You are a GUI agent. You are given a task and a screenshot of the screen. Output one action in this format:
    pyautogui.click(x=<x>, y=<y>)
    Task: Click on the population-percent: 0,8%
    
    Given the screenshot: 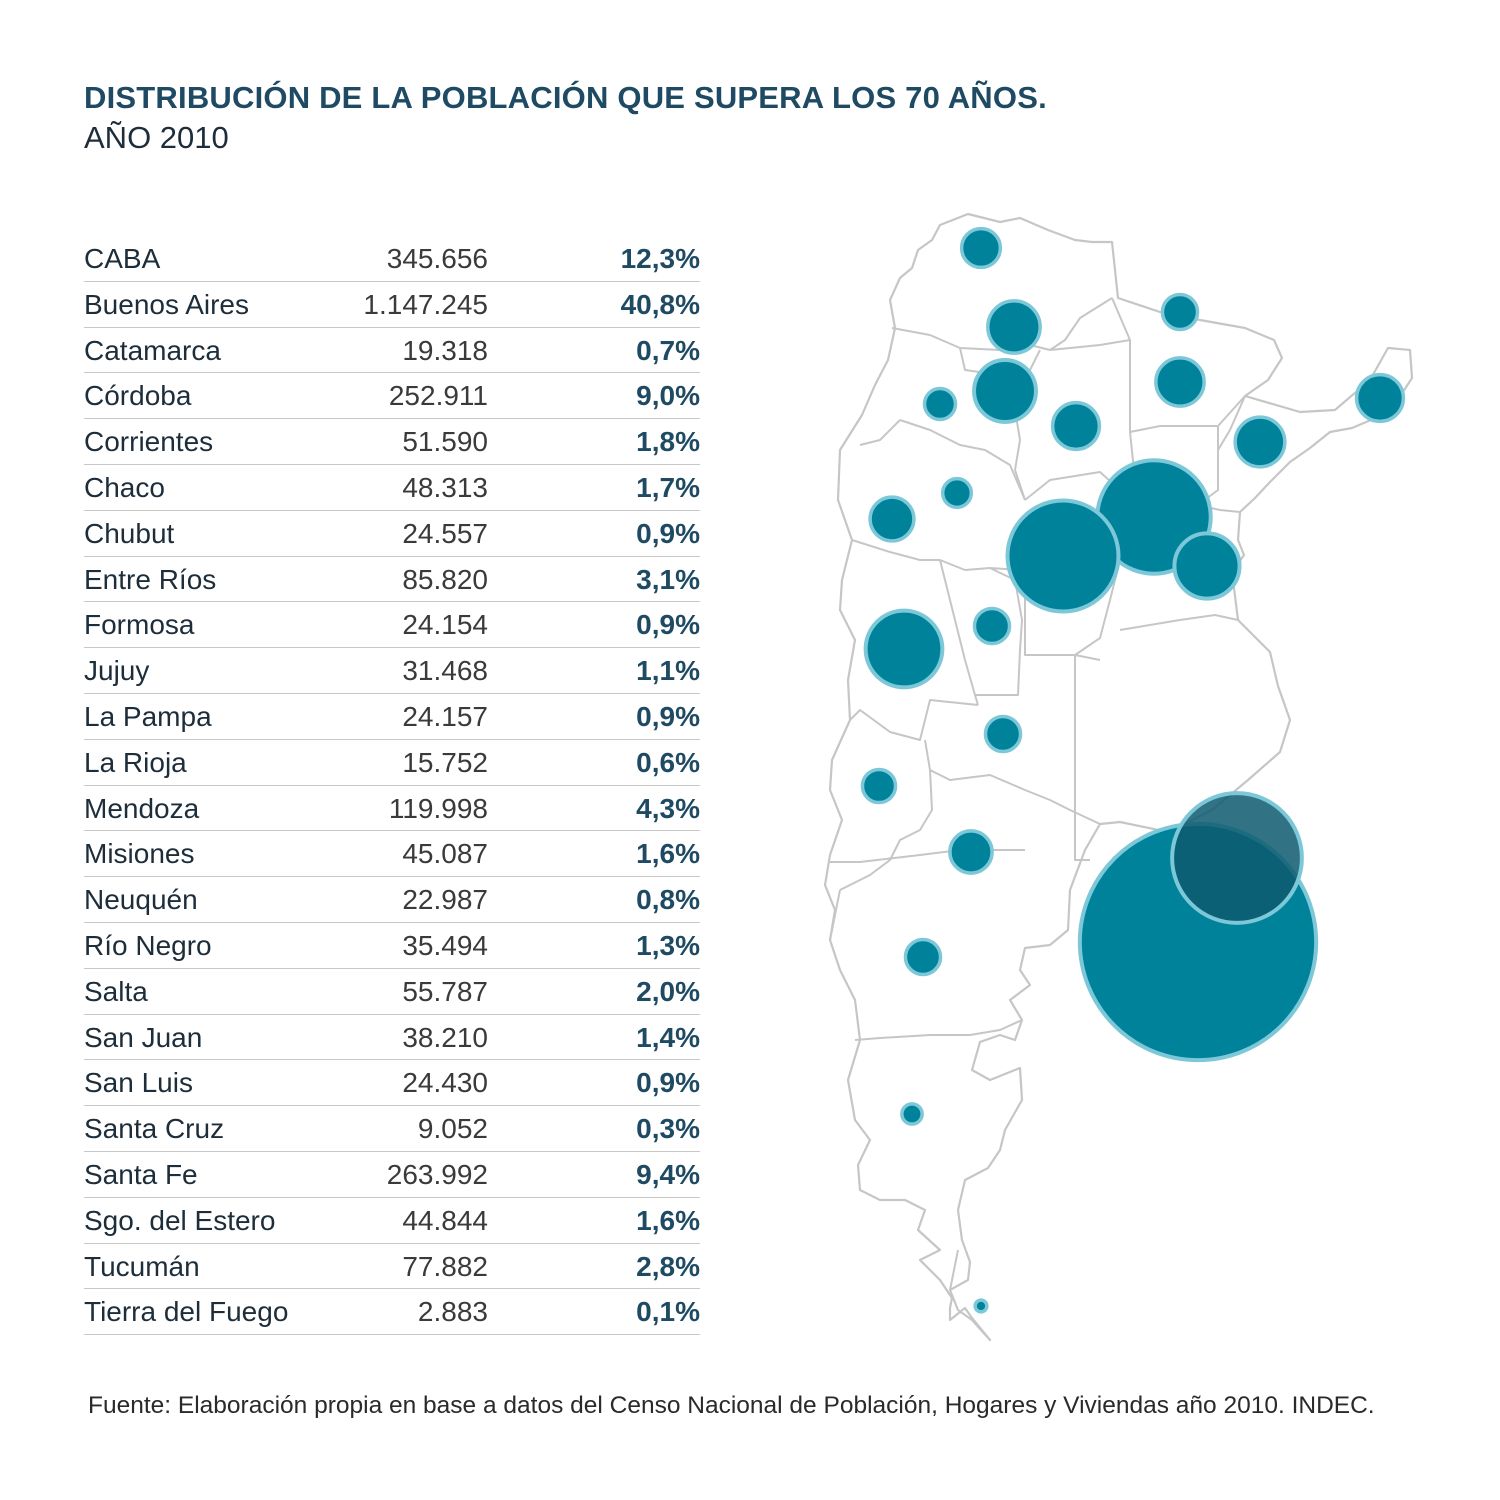 What is the action you would take?
    pyautogui.click(x=668, y=900)
    